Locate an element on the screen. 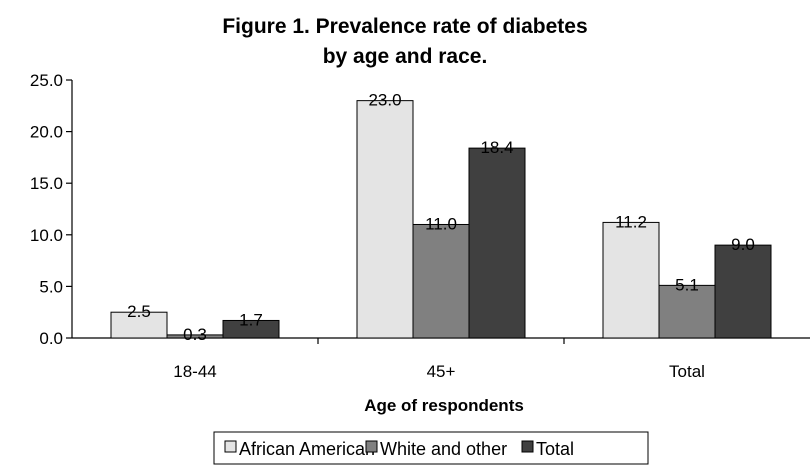 The height and width of the screenshot is (467, 810). legend-label: Total is located at coordinates (555, 449).